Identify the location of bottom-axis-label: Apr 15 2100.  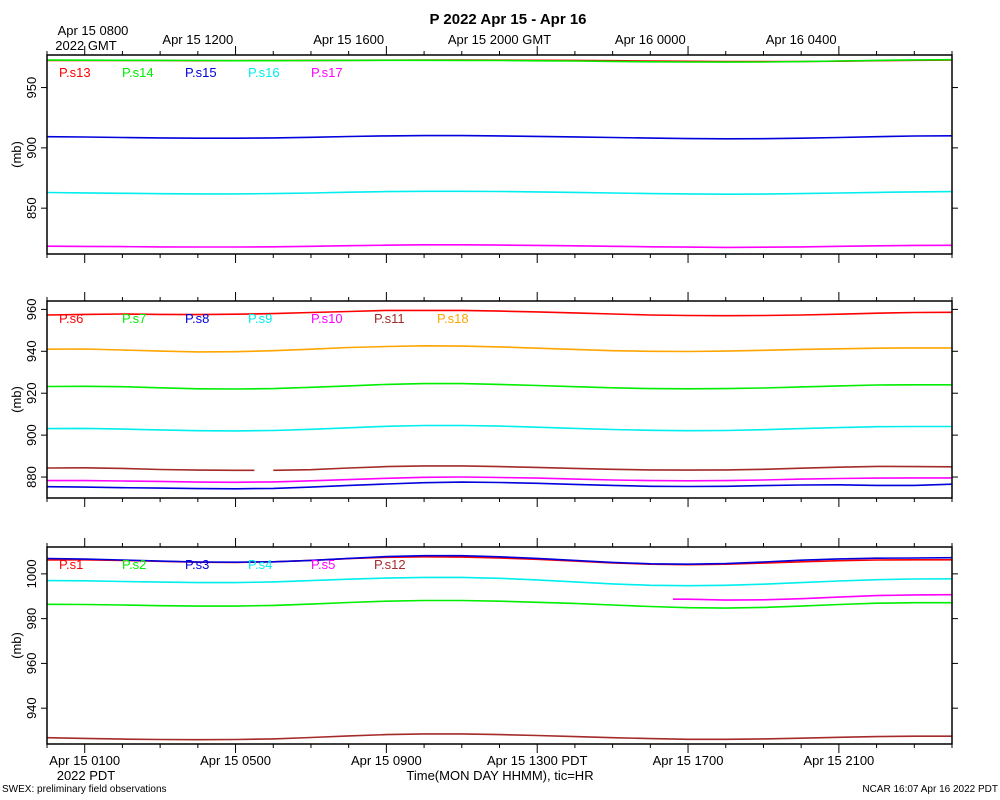
(838, 760).